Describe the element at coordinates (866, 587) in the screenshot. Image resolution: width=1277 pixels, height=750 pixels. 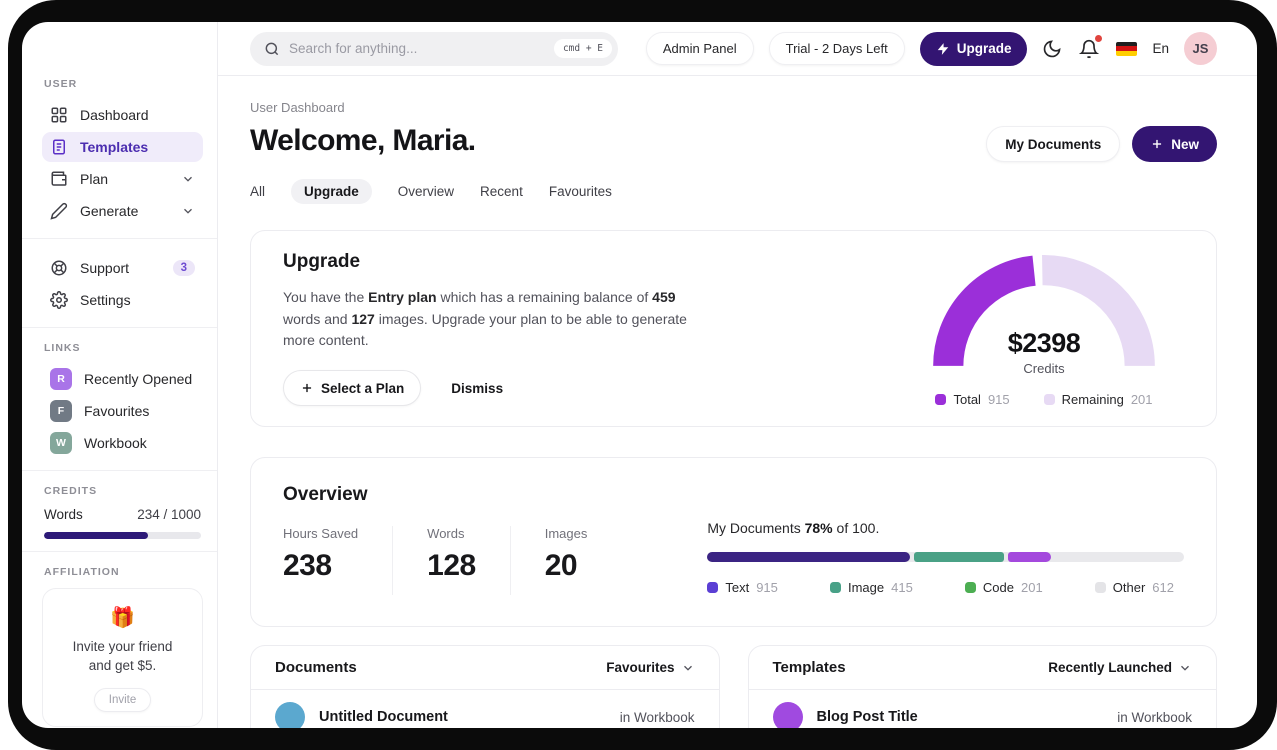
I see `legend-label: Image` at that location.